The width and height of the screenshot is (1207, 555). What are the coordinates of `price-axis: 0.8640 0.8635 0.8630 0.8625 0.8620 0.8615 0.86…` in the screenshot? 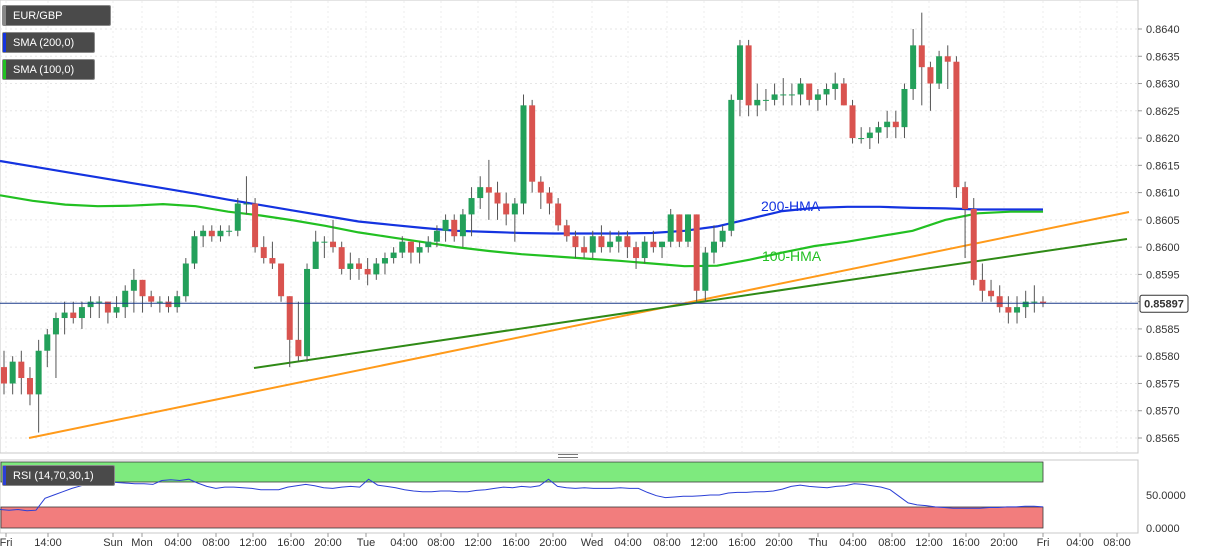 It's located at (1159, 234).